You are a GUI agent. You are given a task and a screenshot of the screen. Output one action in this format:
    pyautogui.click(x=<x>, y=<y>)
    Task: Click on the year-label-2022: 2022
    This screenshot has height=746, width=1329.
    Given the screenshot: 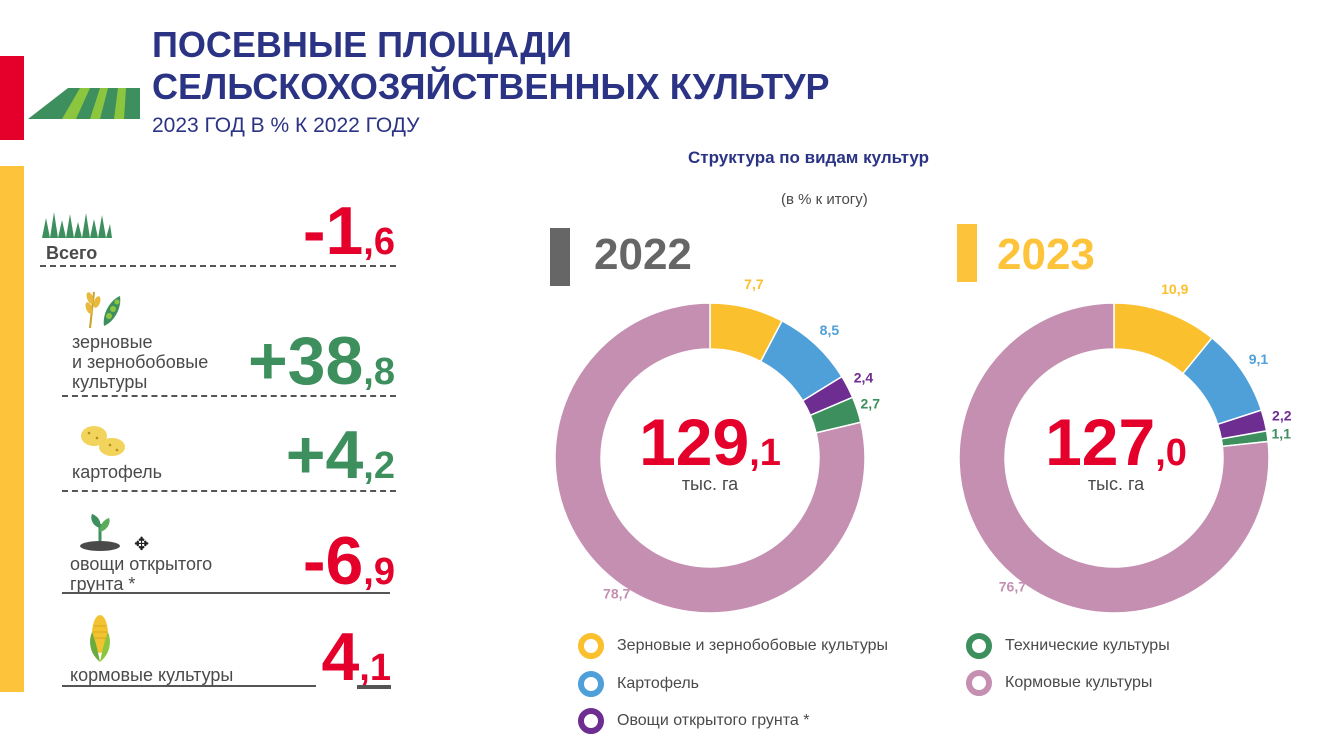 What is the action you would take?
    pyautogui.click(x=643, y=254)
    